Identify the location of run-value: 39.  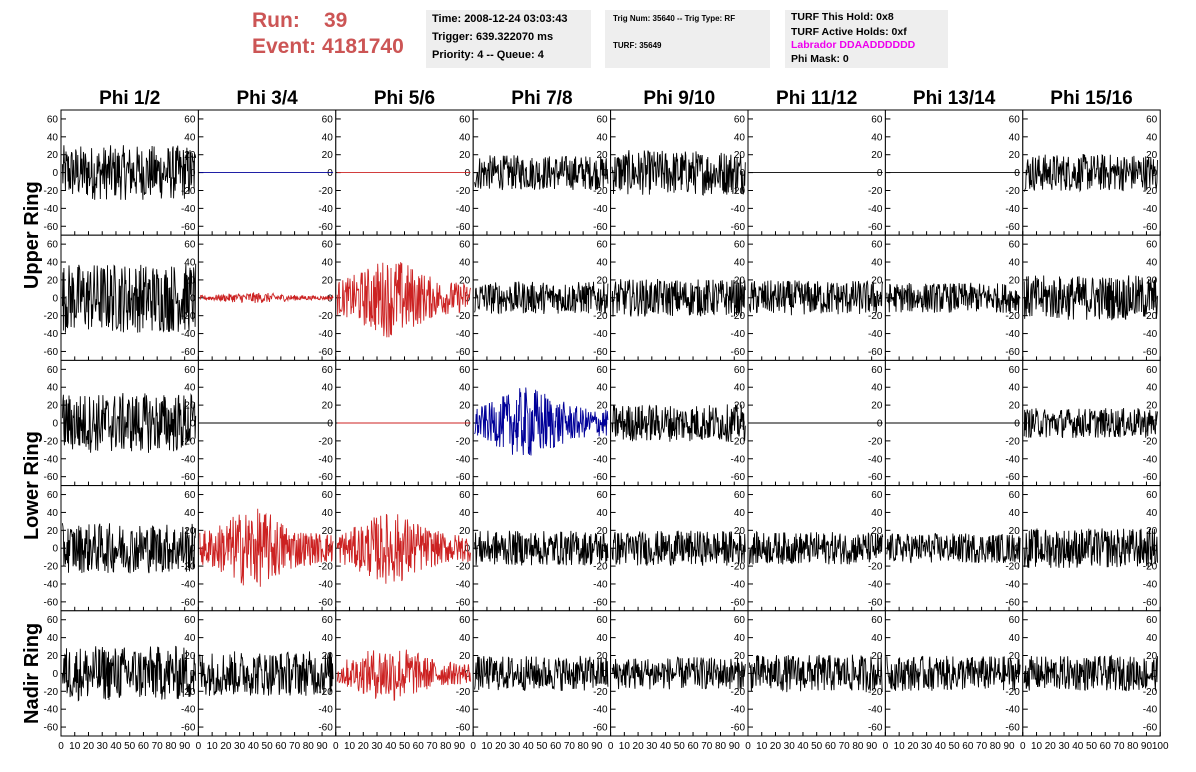
(336, 20).